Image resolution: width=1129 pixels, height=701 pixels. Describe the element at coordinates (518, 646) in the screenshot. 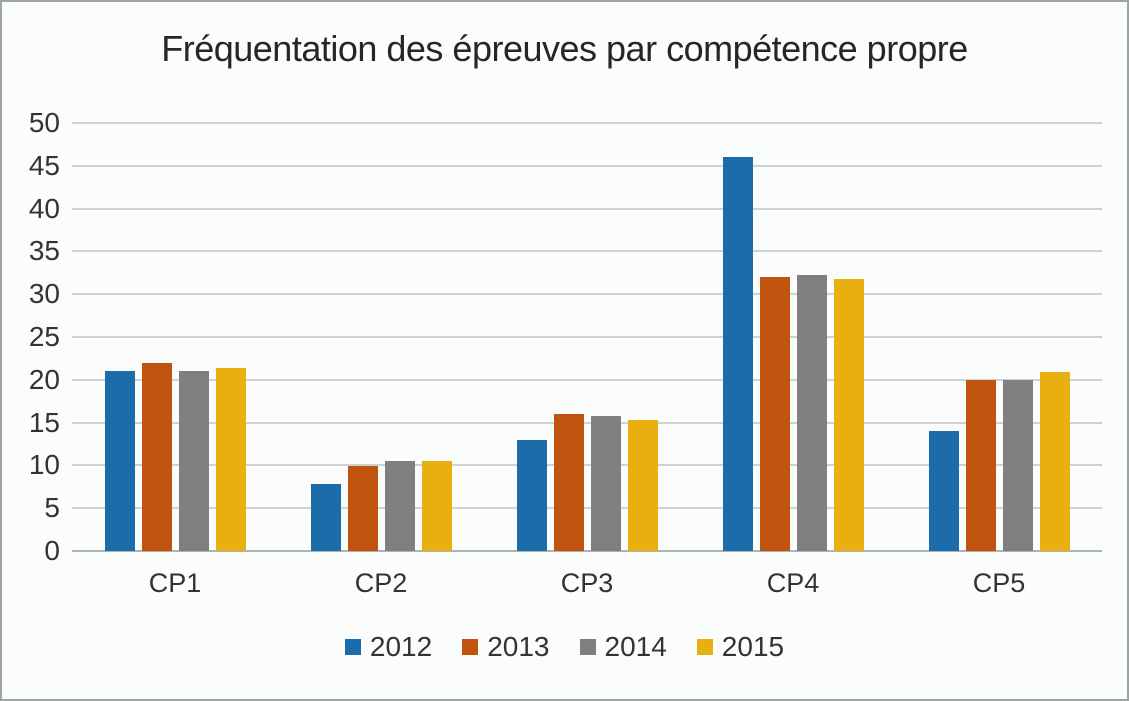

I see `legend-label: 2013` at that location.